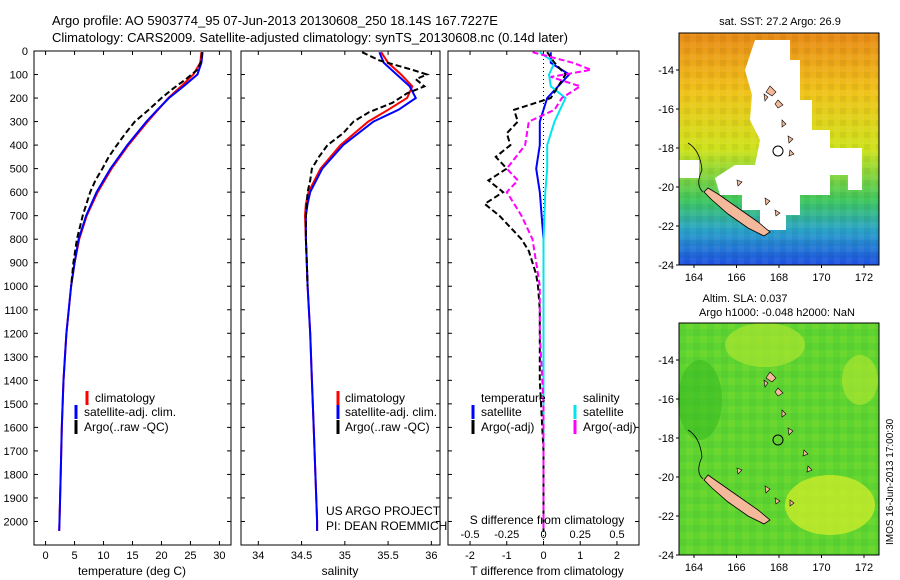 The height and width of the screenshot is (580, 900). Describe the element at coordinates (666, 439) in the screenshot. I see `map-y-tick-label: -18` at that location.